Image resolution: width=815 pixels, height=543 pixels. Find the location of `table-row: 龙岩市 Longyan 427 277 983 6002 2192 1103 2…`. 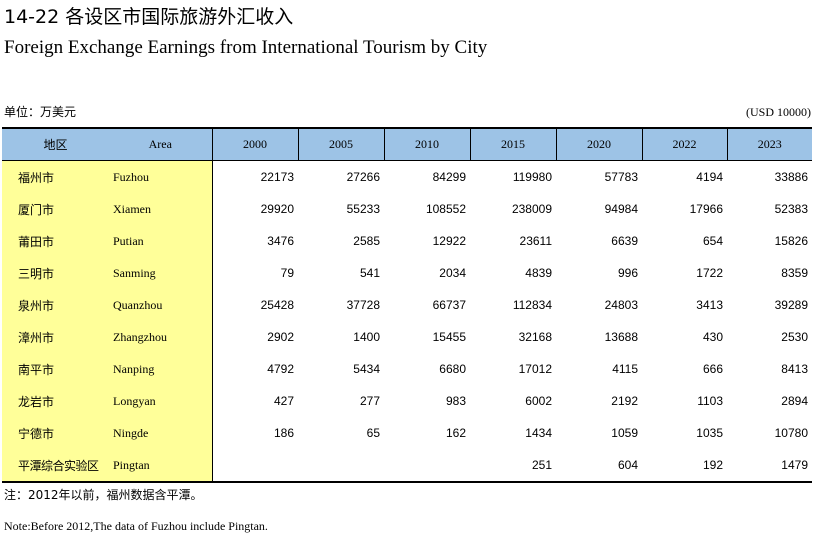

table-row: 龙岩市 Longyan 427 277 983 6002 2192 1103 2… is located at coordinates (407, 401).